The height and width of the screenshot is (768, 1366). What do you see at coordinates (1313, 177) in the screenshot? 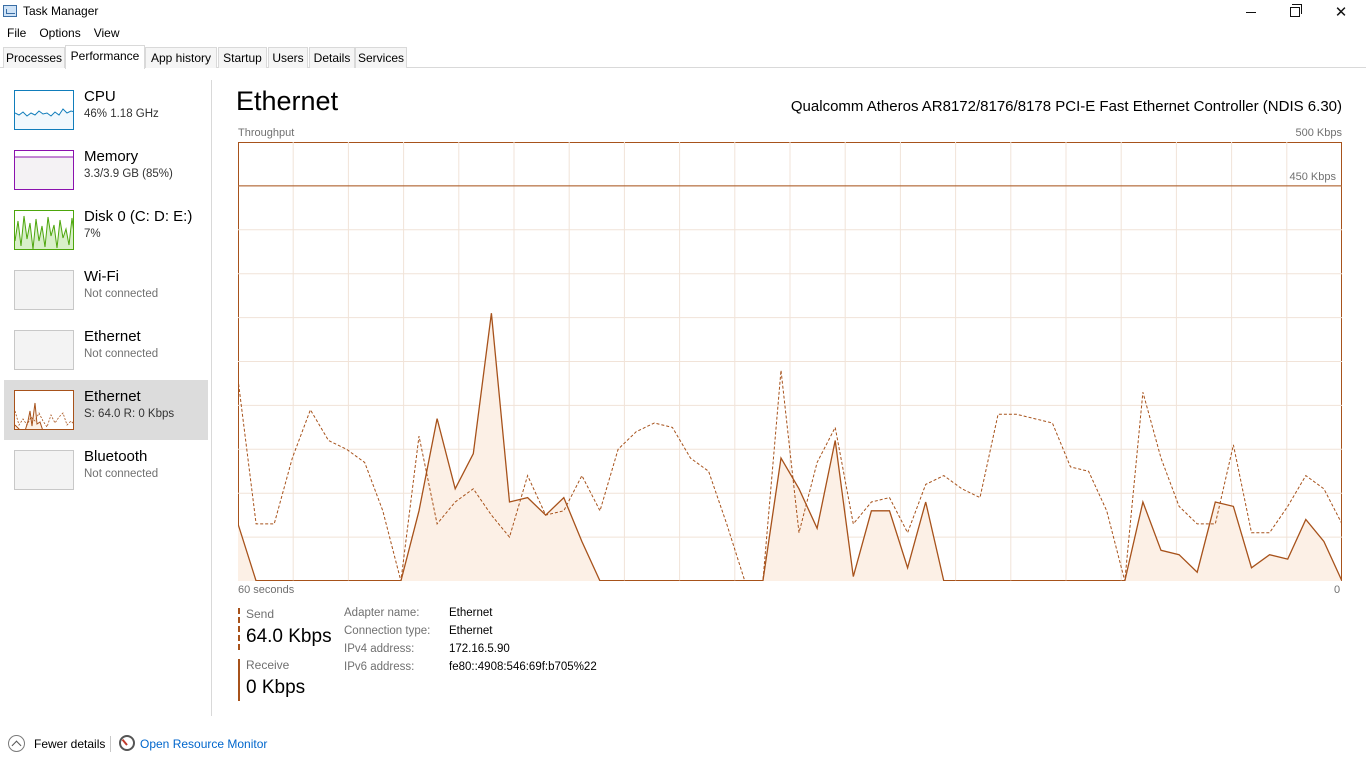
I see `limit-label: 450 Kbps` at bounding box center [1313, 177].